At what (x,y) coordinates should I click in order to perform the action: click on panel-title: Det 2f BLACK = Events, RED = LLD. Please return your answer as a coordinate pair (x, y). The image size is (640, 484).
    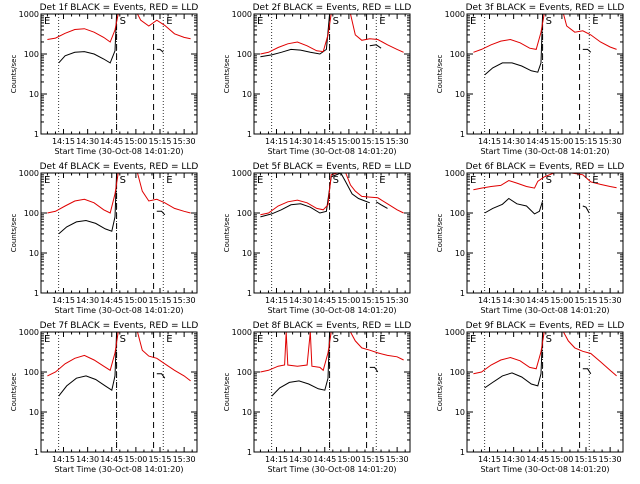
    Looking at the image, I should click on (332, 8).